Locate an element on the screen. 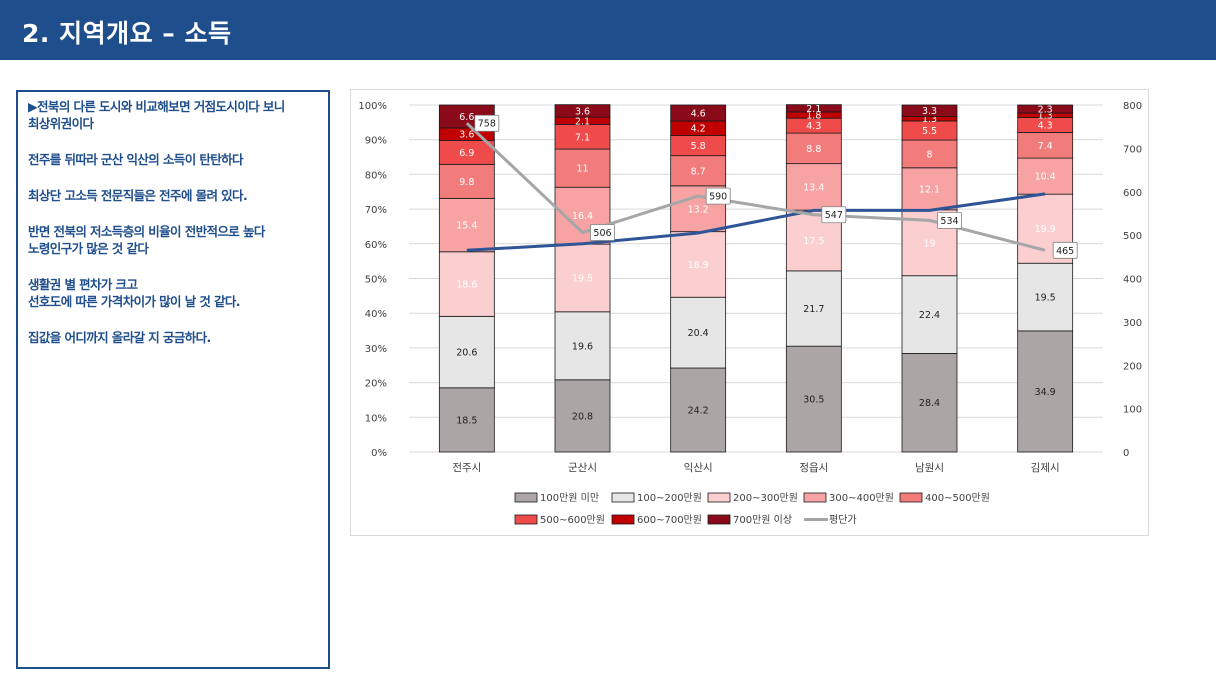 The height and width of the screenshot is (684, 1216). note-line: ▶전북의 다른 도시와 비교해보면 거점도시이다 보니 is located at coordinates (156, 106).